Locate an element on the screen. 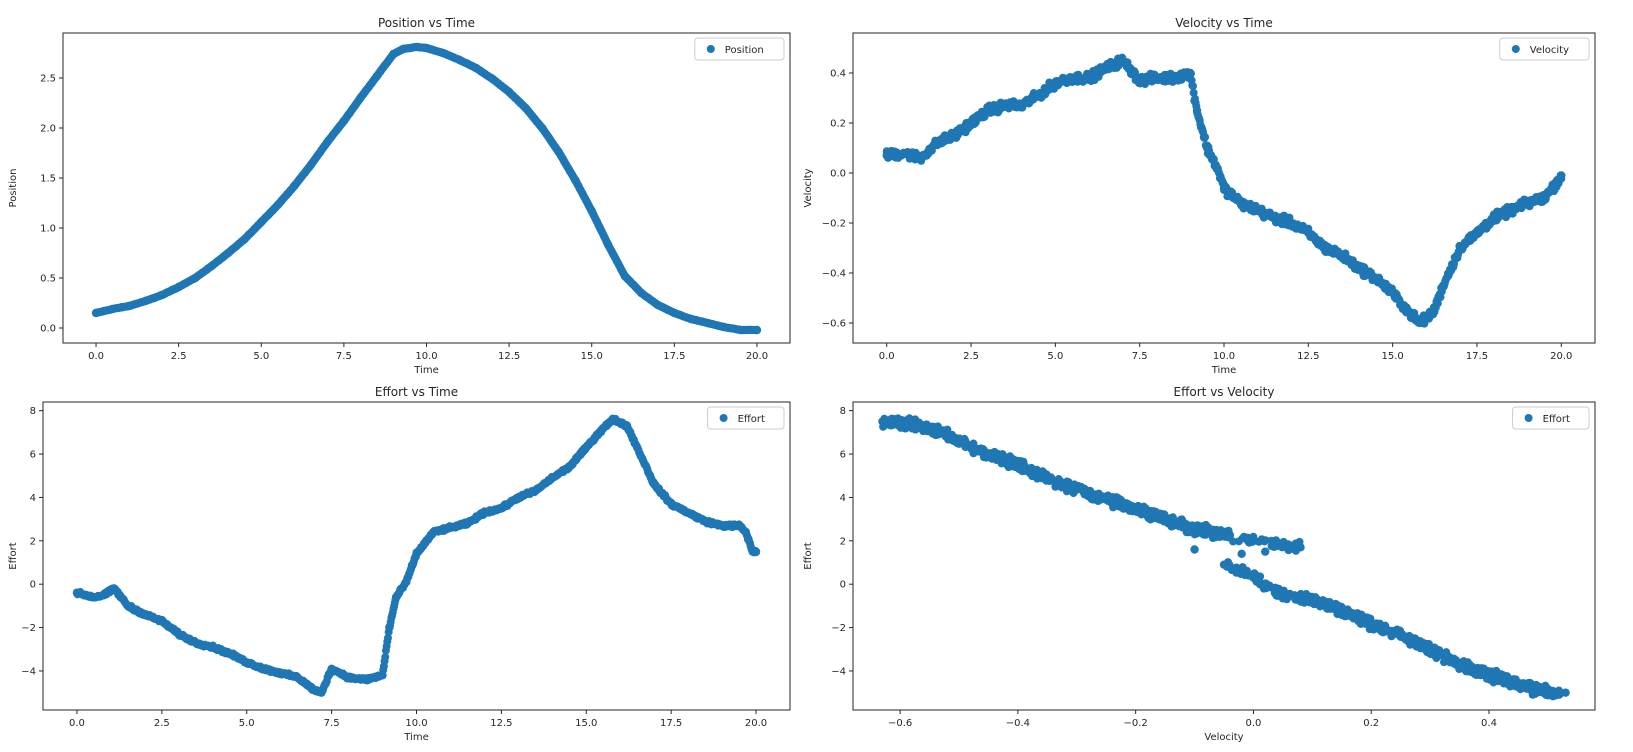 Image resolution: width=1633 pixels, height=752 pixels. y-tick-label: −0.6 is located at coordinates (834, 324).